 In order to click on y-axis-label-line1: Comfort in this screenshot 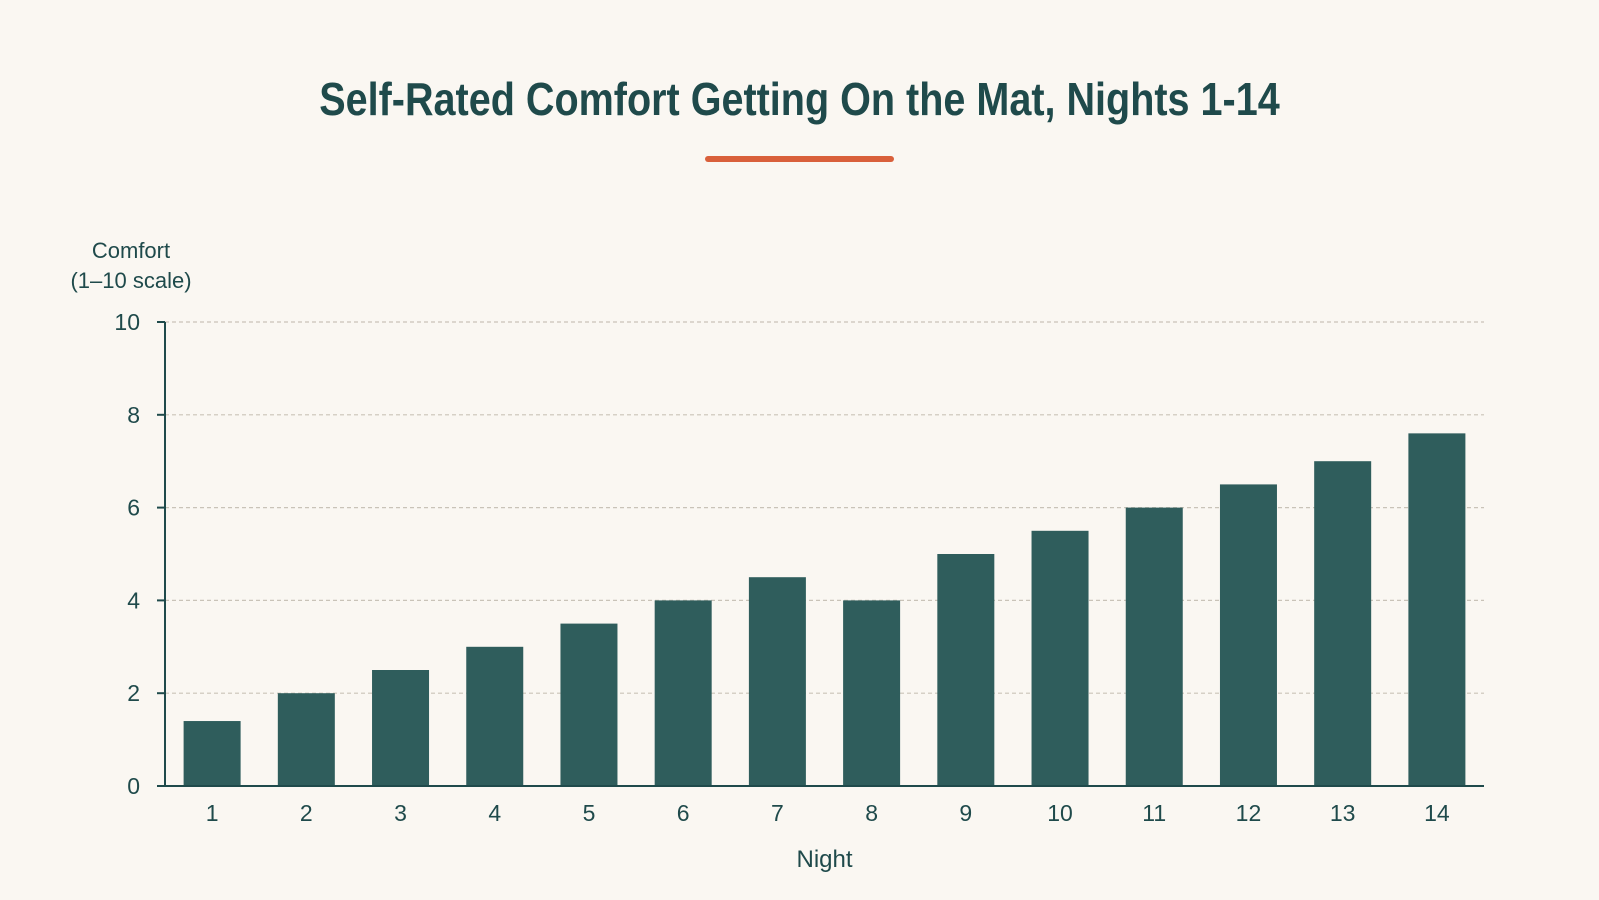, I will do `click(131, 250)`.